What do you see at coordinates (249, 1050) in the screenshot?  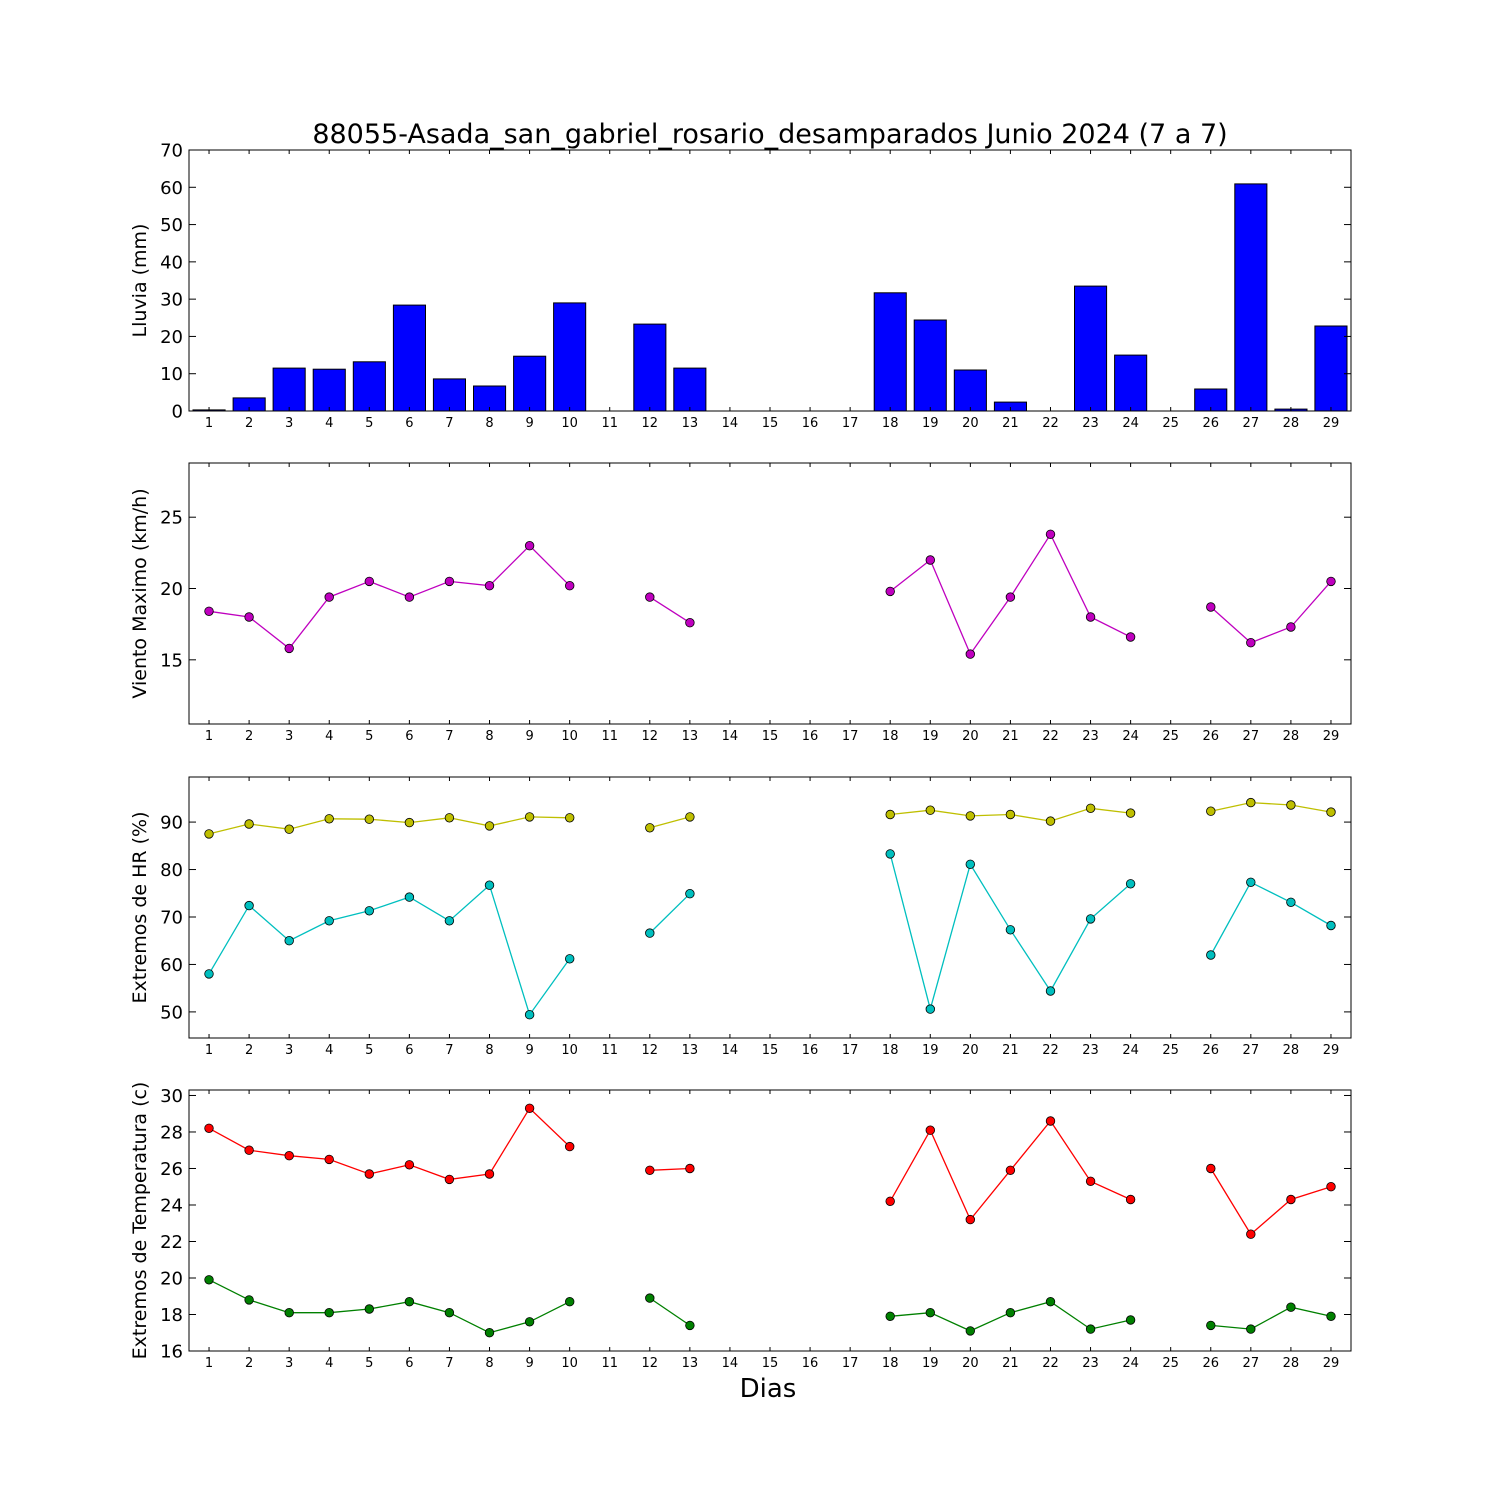 I see `humidity-x-tick-label: 2` at bounding box center [249, 1050].